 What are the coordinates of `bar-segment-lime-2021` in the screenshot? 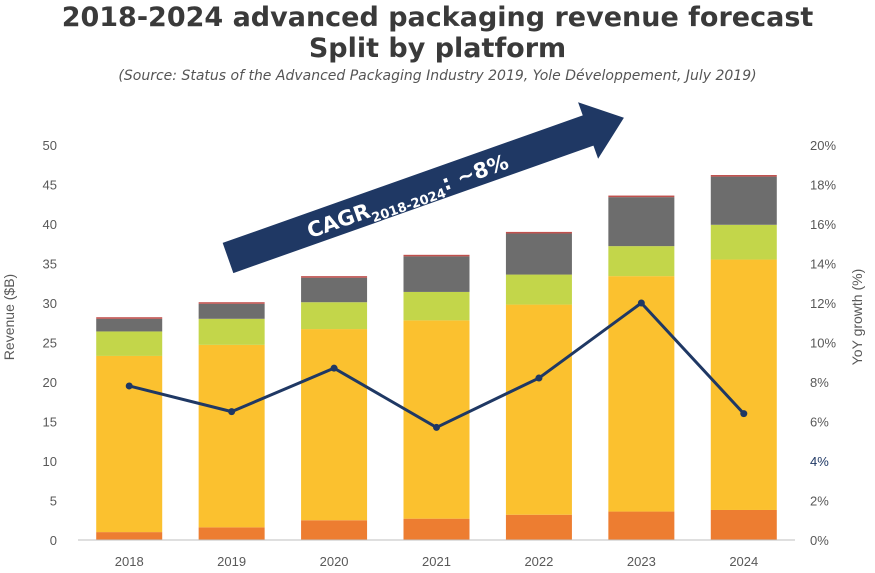 It's located at (436, 306).